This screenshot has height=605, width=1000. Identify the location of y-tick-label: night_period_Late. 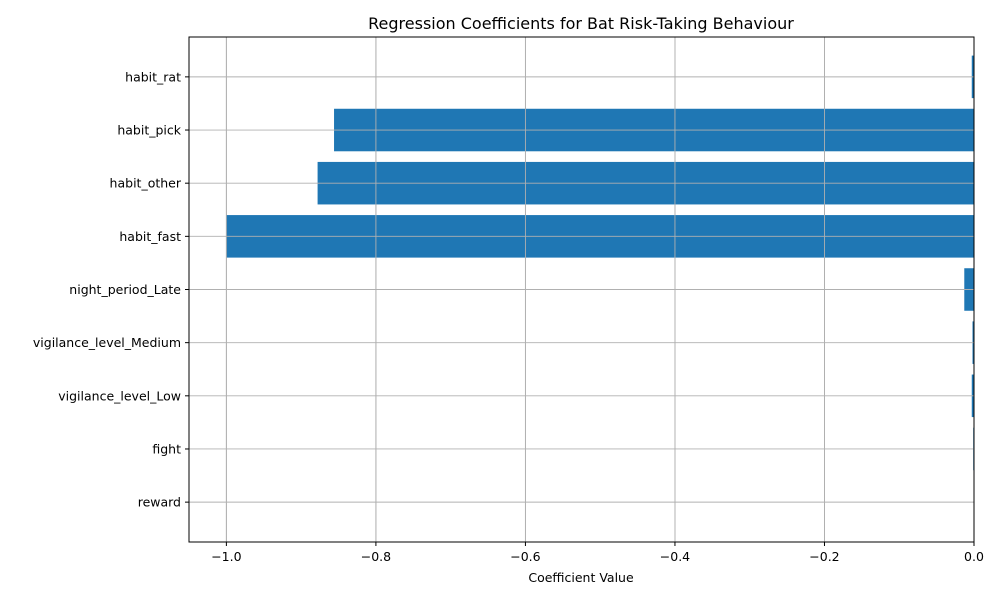
(125, 289).